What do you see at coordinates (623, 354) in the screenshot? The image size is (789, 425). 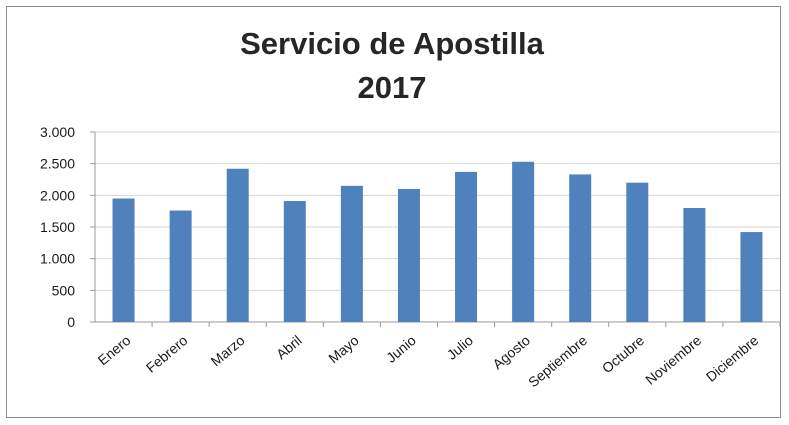 I see `x-category-label: Octubre` at bounding box center [623, 354].